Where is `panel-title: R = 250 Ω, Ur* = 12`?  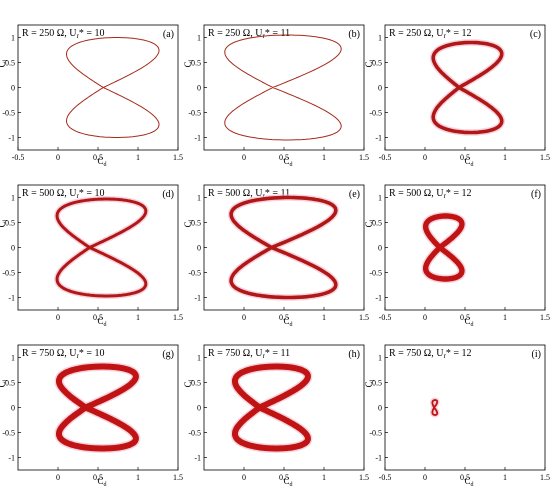
panel-title: R = 250 Ω, Ur* = 12 is located at coordinates (430, 34).